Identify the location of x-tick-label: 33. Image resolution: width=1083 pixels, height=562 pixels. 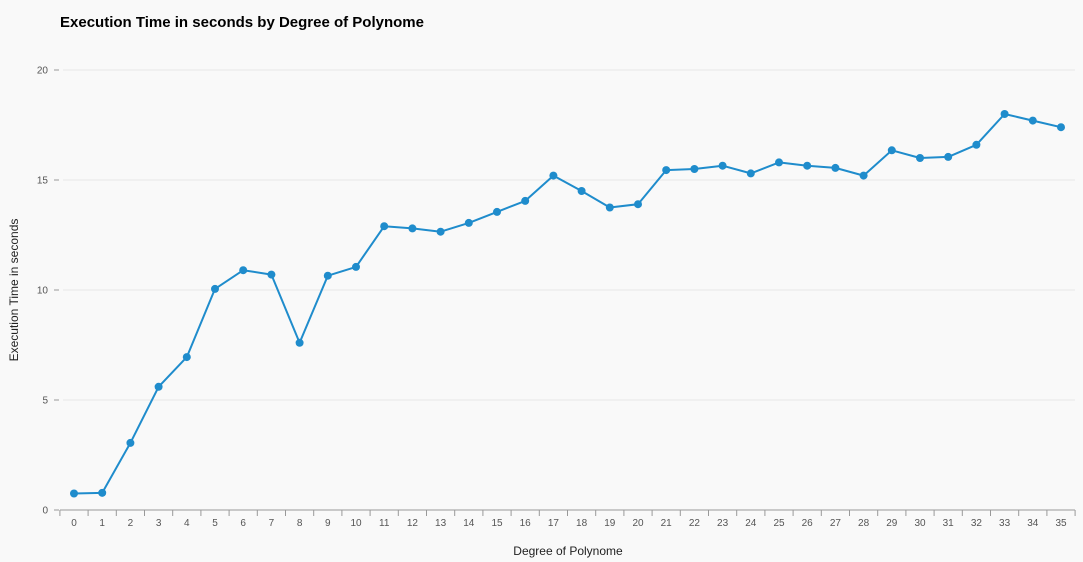
(1005, 523).